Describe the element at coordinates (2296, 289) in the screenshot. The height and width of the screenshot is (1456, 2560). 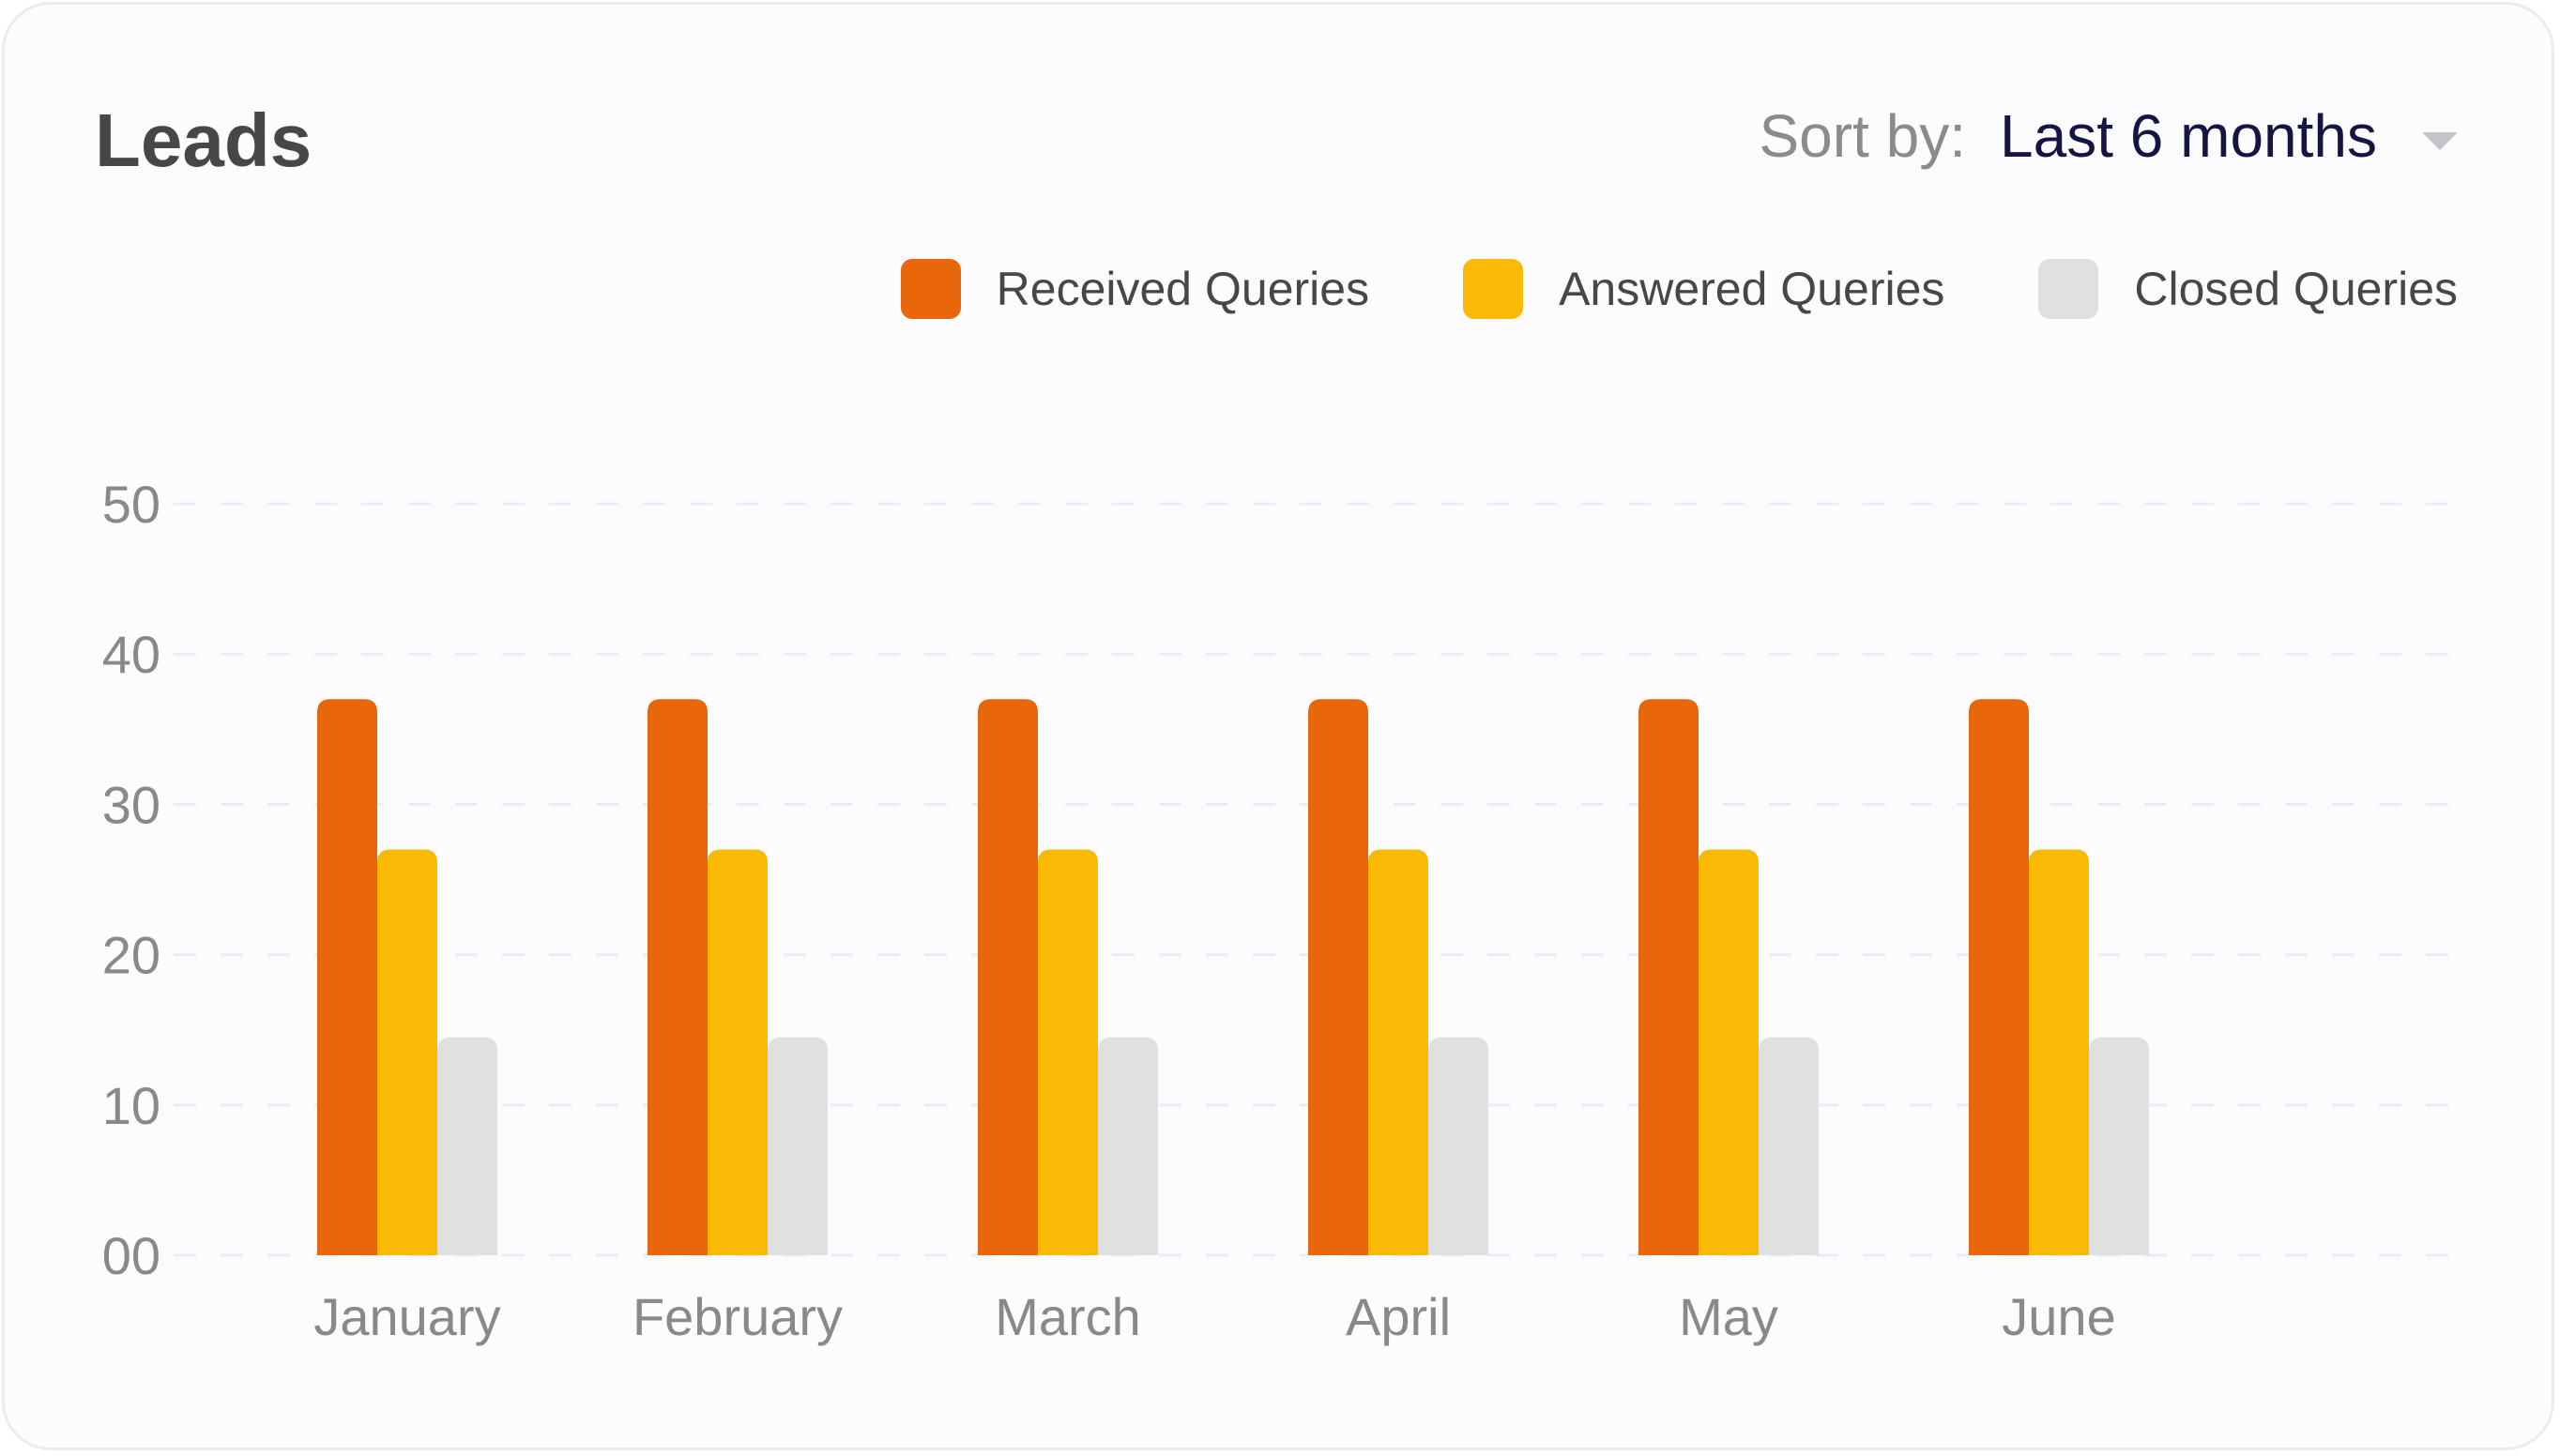
I see `legend-label-closed: Closed Queries` at that location.